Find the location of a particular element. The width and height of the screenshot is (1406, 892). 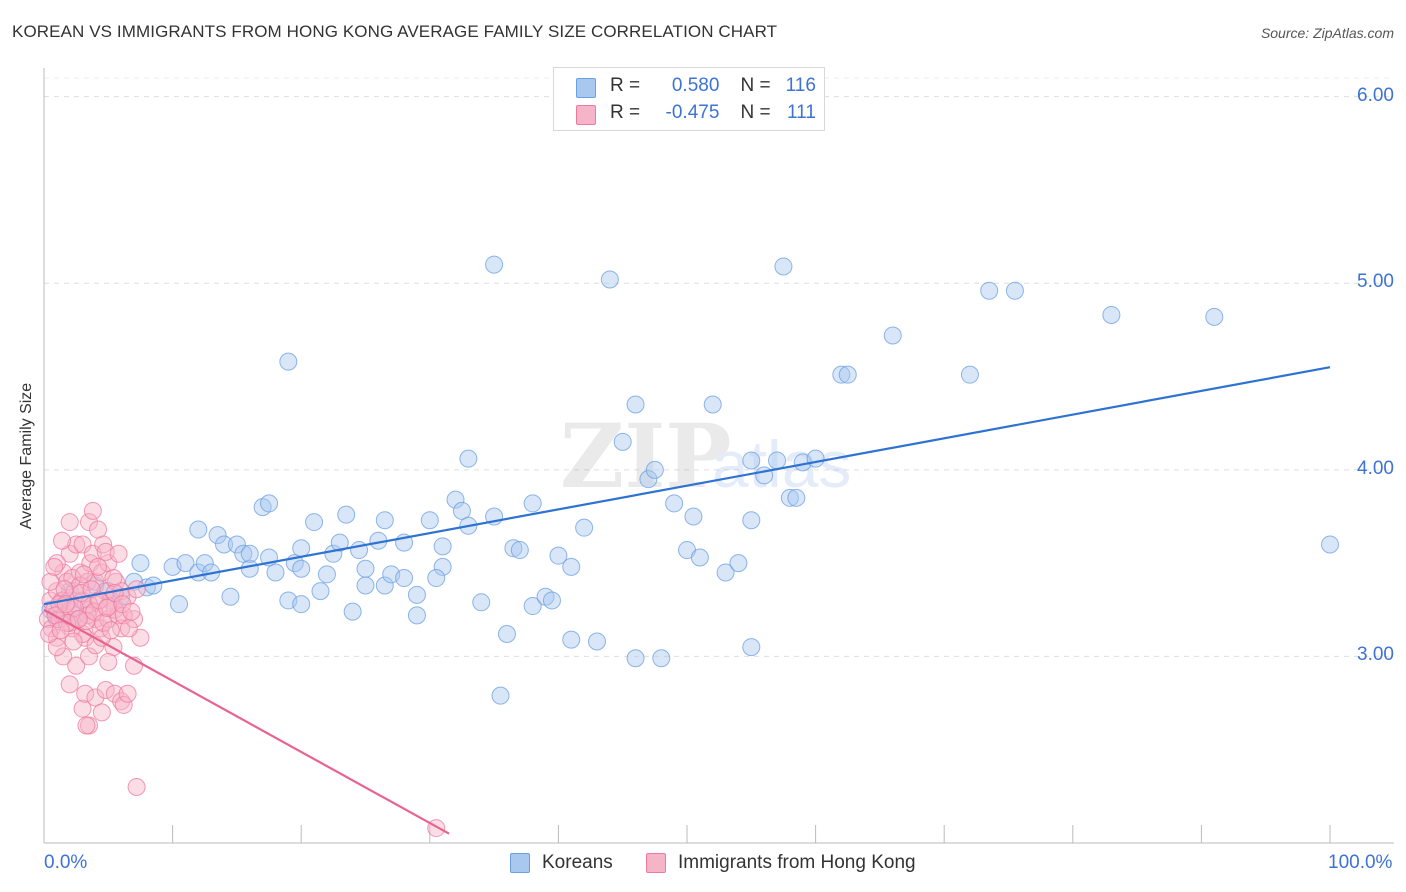

n-value-hong-kong: 111 is located at coordinates (801, 112).